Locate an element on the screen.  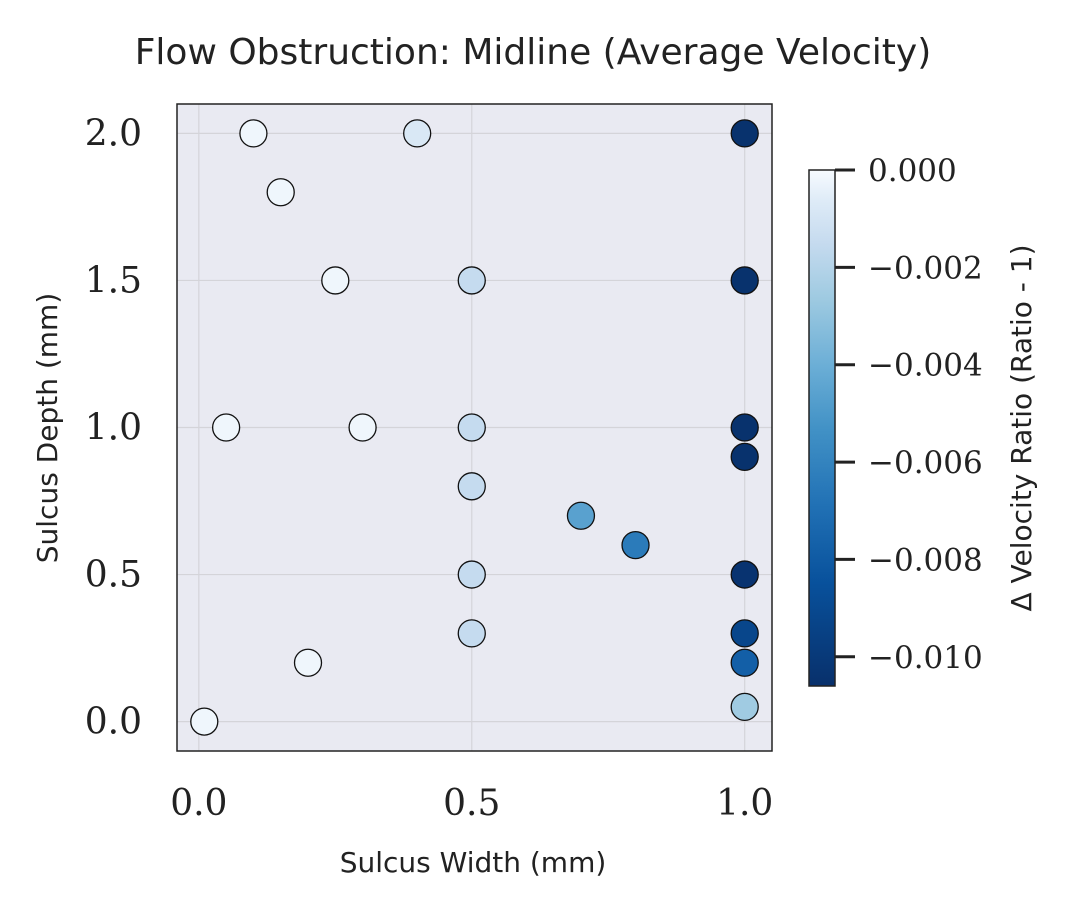
y-tick-label: 1.0 is located at coordinates (113, 428).